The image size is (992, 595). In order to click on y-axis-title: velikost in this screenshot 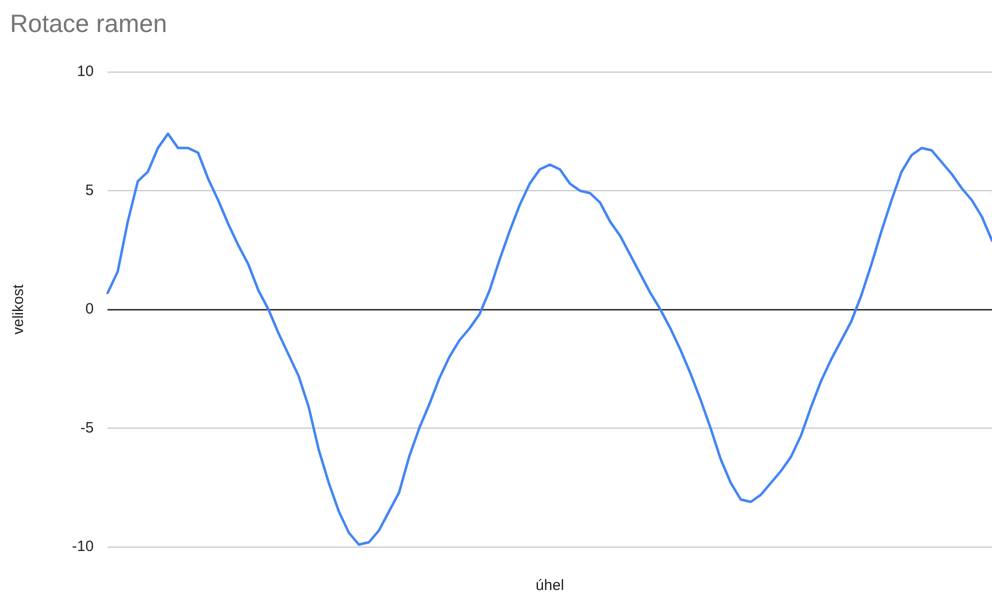, I will do `click(19, 309)`.